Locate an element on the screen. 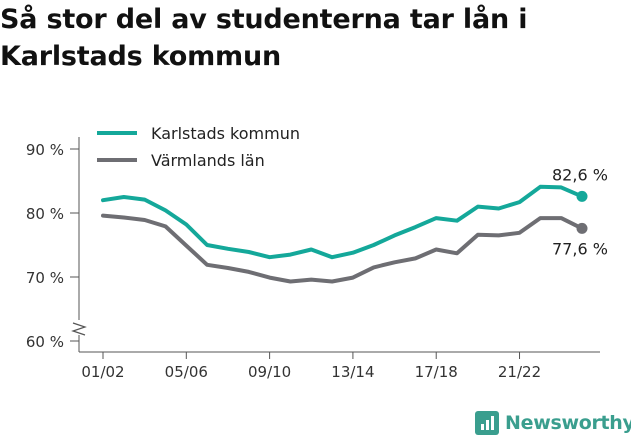 This screenshot has height=439, width=631. x-axis: 01/02 05/06 09/10 13/14 17/18 21/22 is located at coordinates (339, 366).